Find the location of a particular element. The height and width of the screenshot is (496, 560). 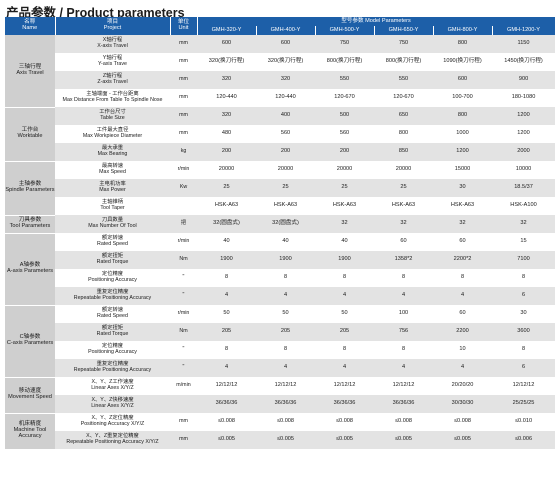

value-cell: 60 is located at coordinates (403, 241).